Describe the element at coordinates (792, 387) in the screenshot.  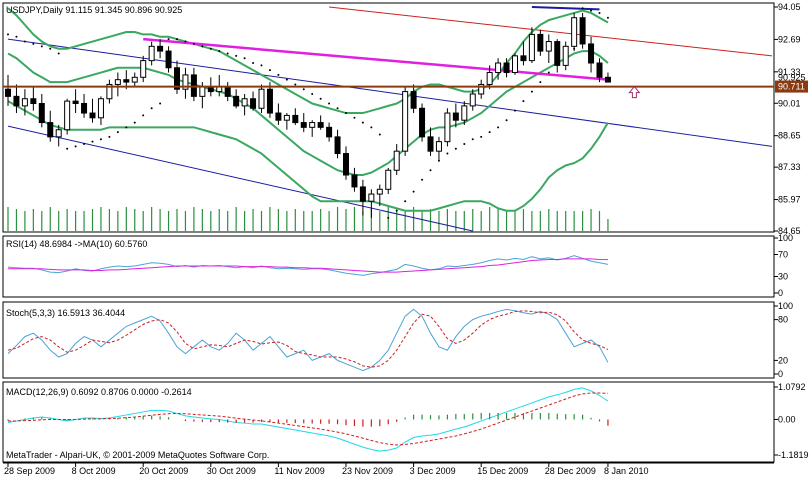
I see `indicator-tick-label: 1.0792` at that location.